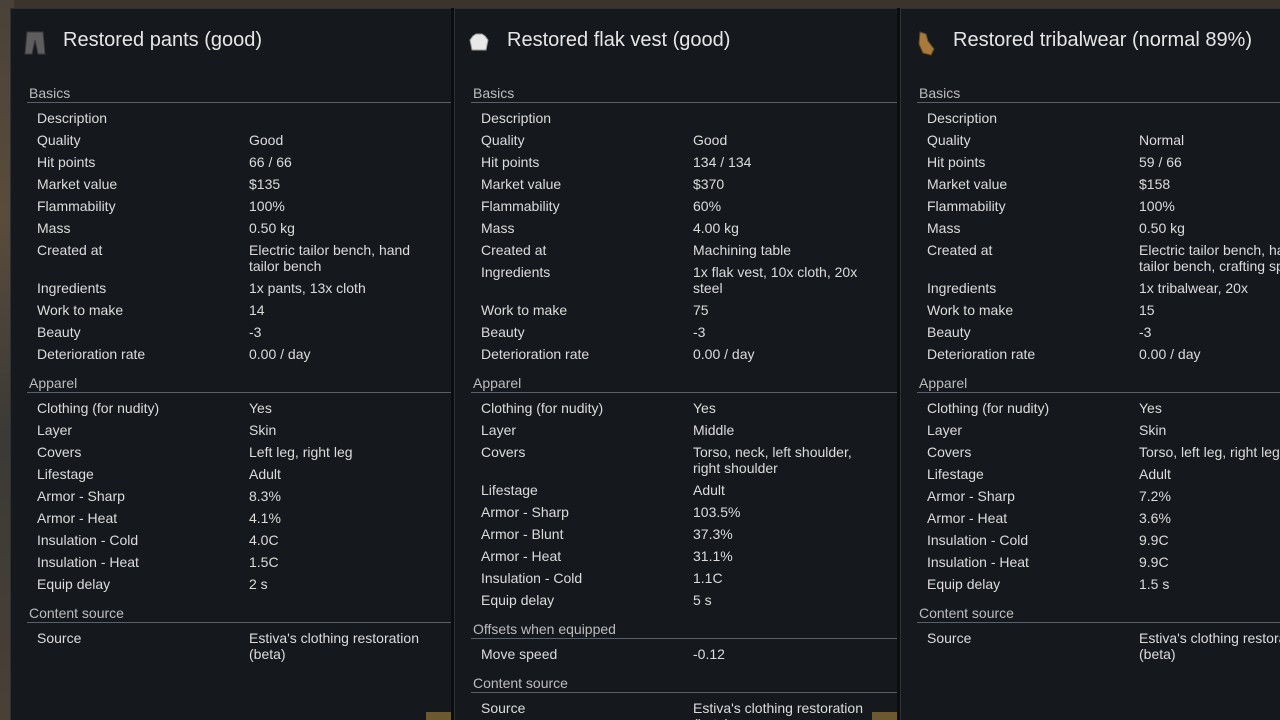  I want to click on stat-value: Adult, so click(709, 490).